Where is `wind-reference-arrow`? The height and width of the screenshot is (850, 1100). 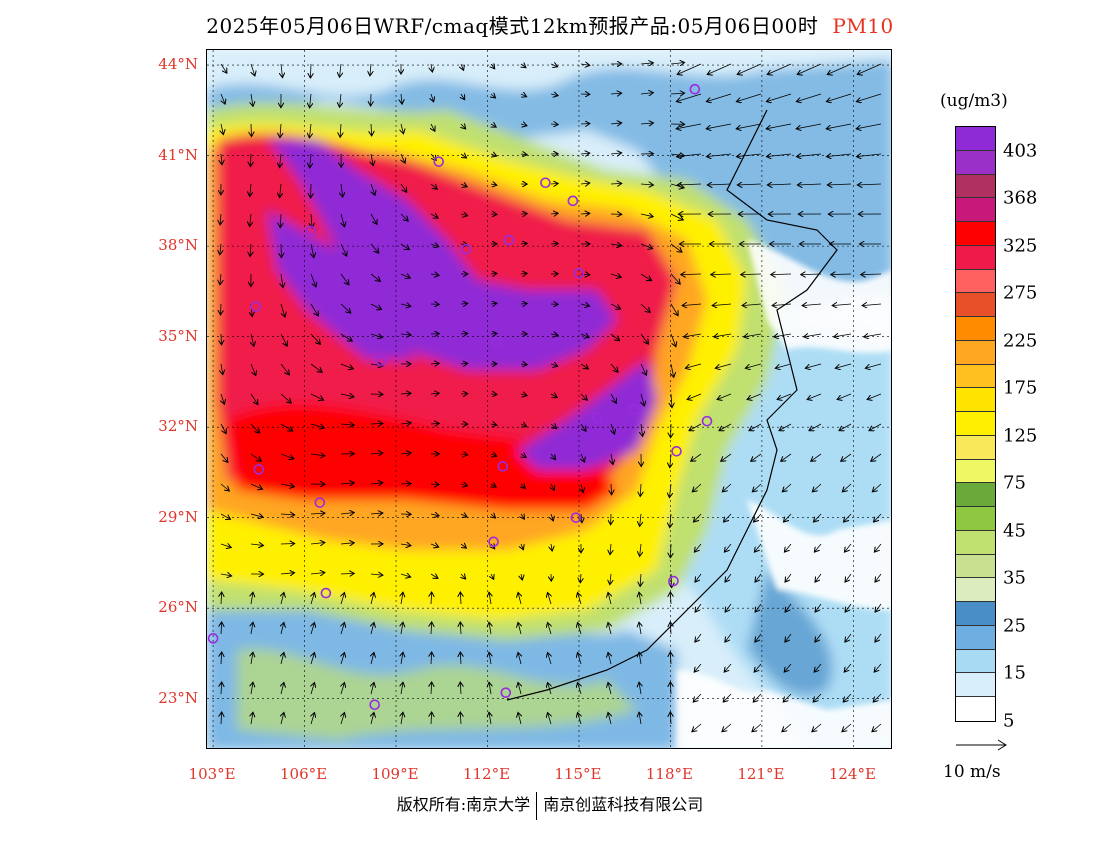 wind-reference-arrow is located at coordinates (981, 745).